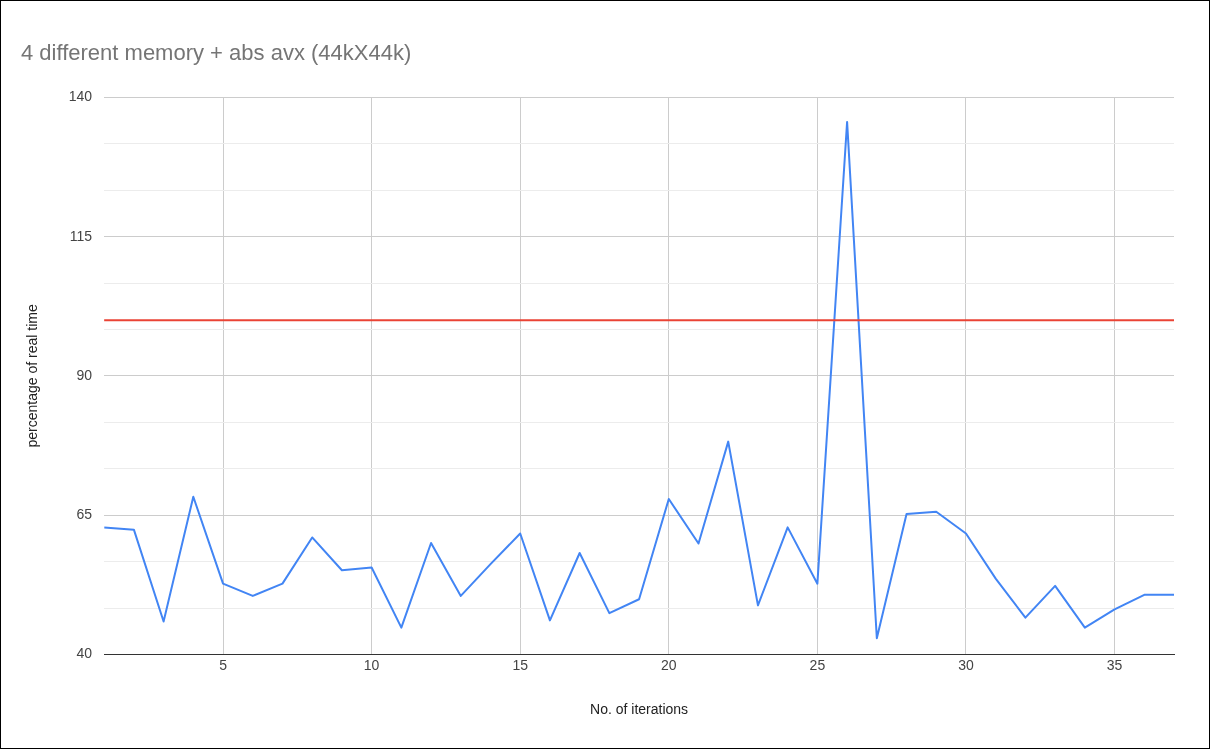  Describe the element at coordinates (1114, 664) in the screenshot. I see `x-tick-label: 35` at that location.